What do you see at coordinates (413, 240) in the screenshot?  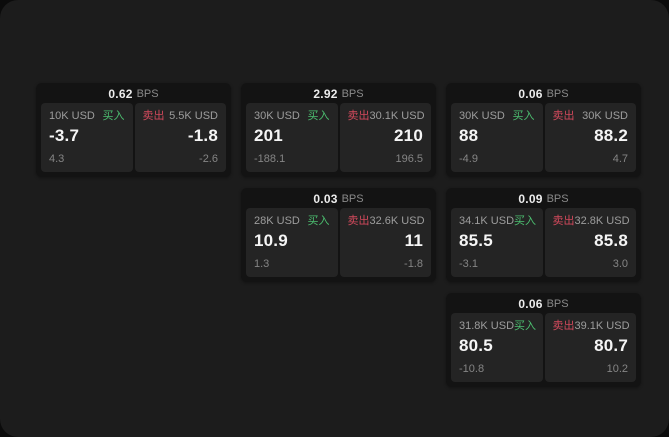 I see `sell-price: 11` at bounding box center [413, 240].